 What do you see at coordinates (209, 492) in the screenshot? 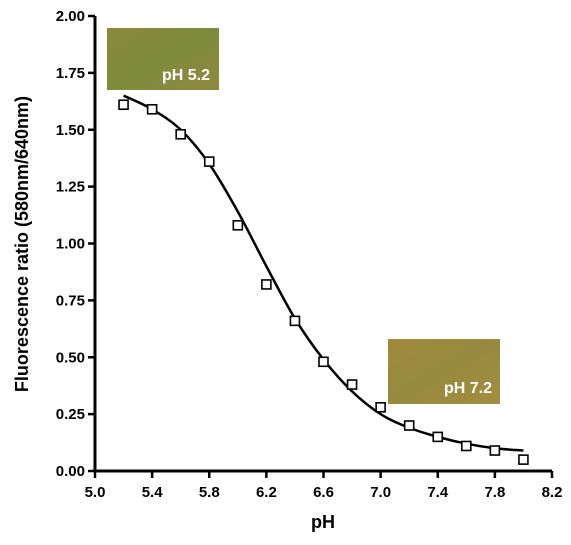
I see `x-tick-label: 5.8` at bounding box center [209, 492].